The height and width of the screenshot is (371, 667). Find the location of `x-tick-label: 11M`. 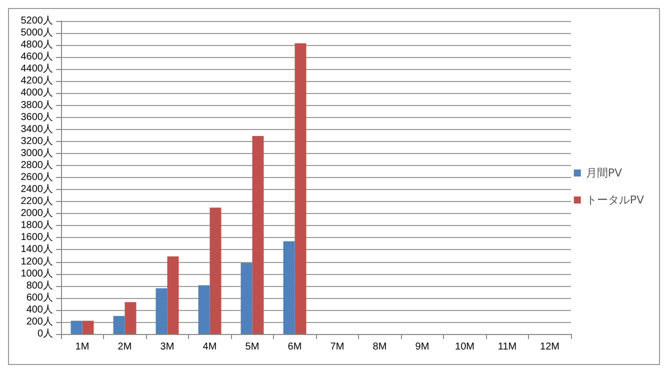

x-tick-label: 11M is located at coordinates (507, 347).